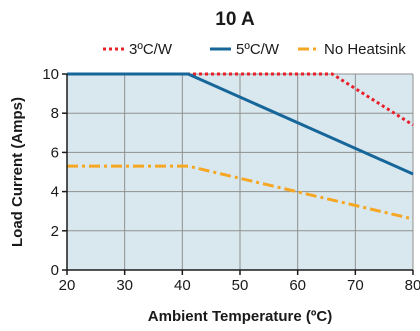 The image size is (420, 331). Describe the element at coordinates (55, 270) in the screenshot. I see `y-tick-label: 0` at that location.